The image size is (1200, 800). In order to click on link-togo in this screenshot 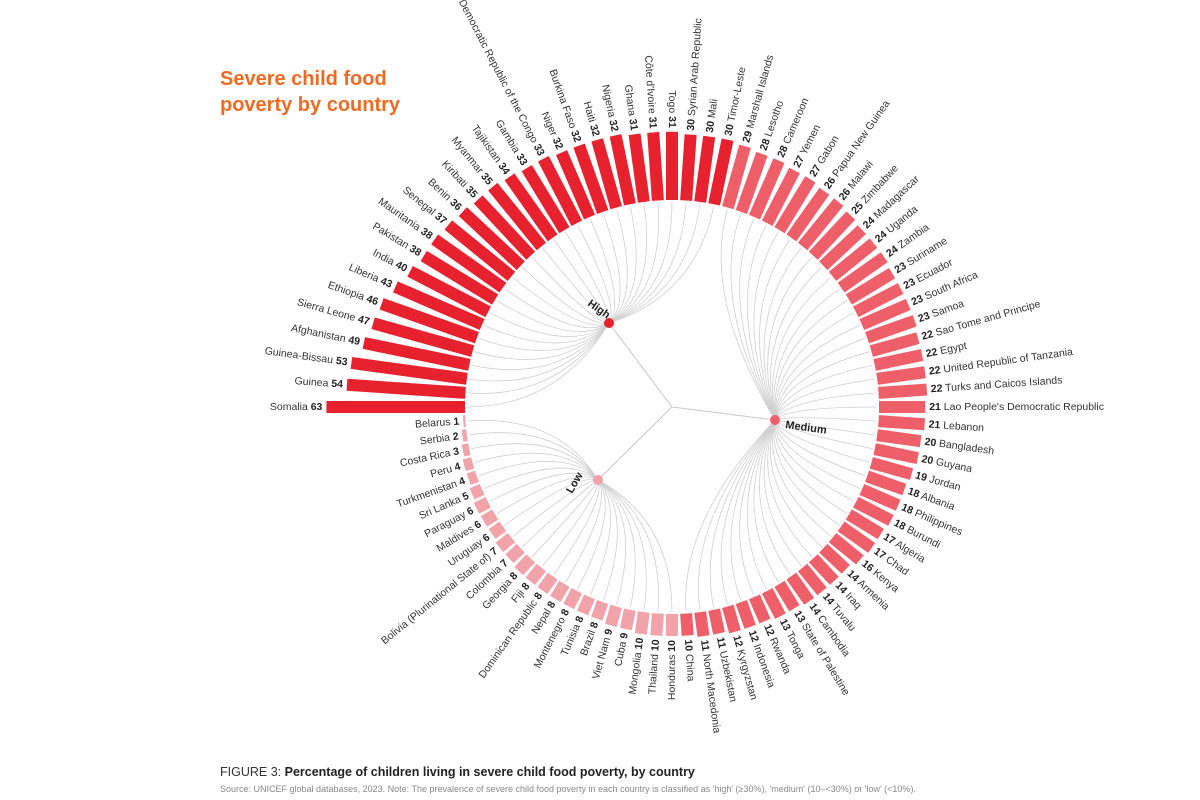, I will do `click(640, 262)`.